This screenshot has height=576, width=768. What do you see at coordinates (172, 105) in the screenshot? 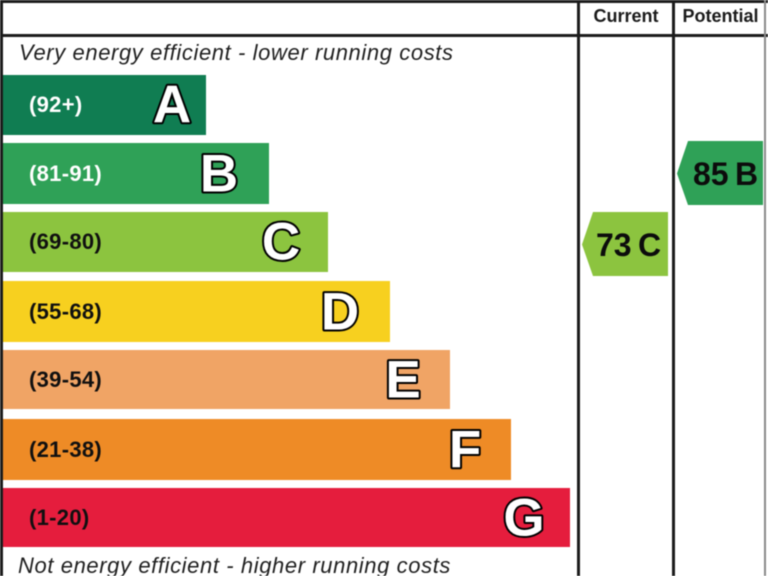
I see `svg-text: A` at bounding box center [172, 105].